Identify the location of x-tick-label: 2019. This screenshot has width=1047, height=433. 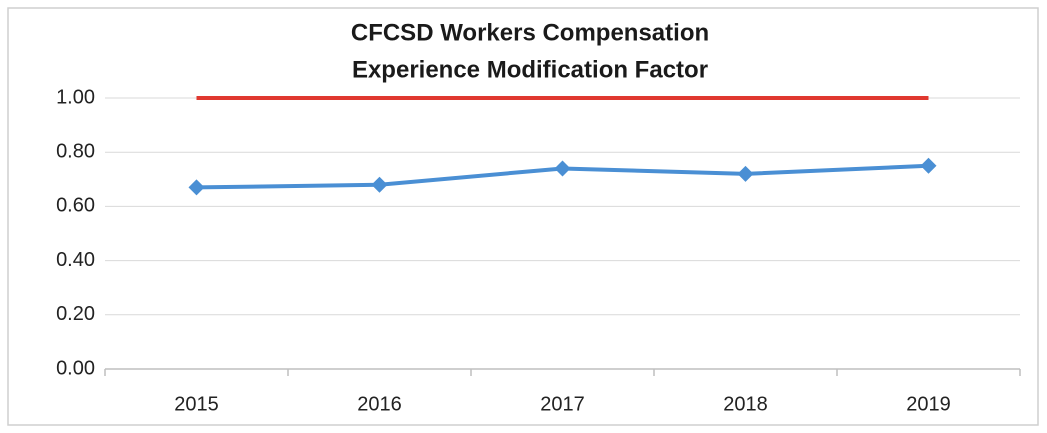
(928, 404).